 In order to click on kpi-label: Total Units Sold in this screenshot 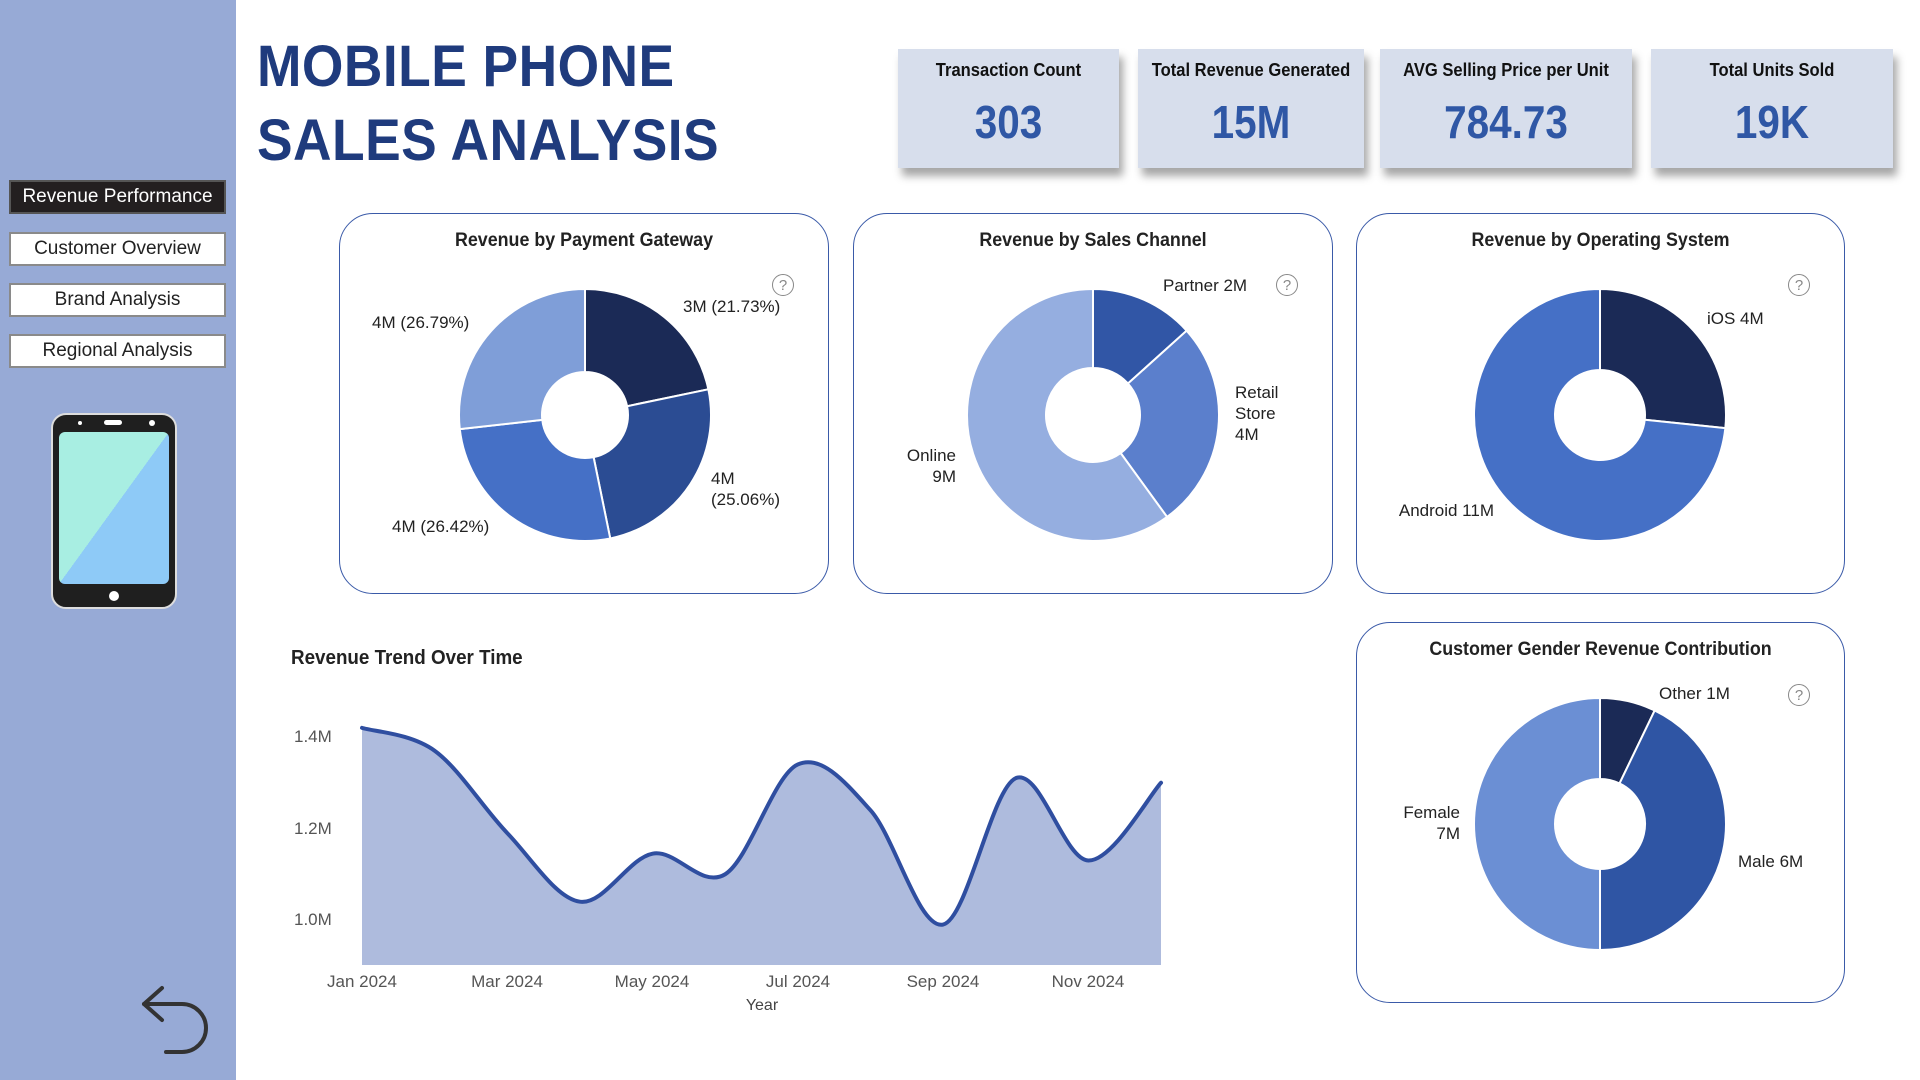, I will do `click(1772, 70)`.